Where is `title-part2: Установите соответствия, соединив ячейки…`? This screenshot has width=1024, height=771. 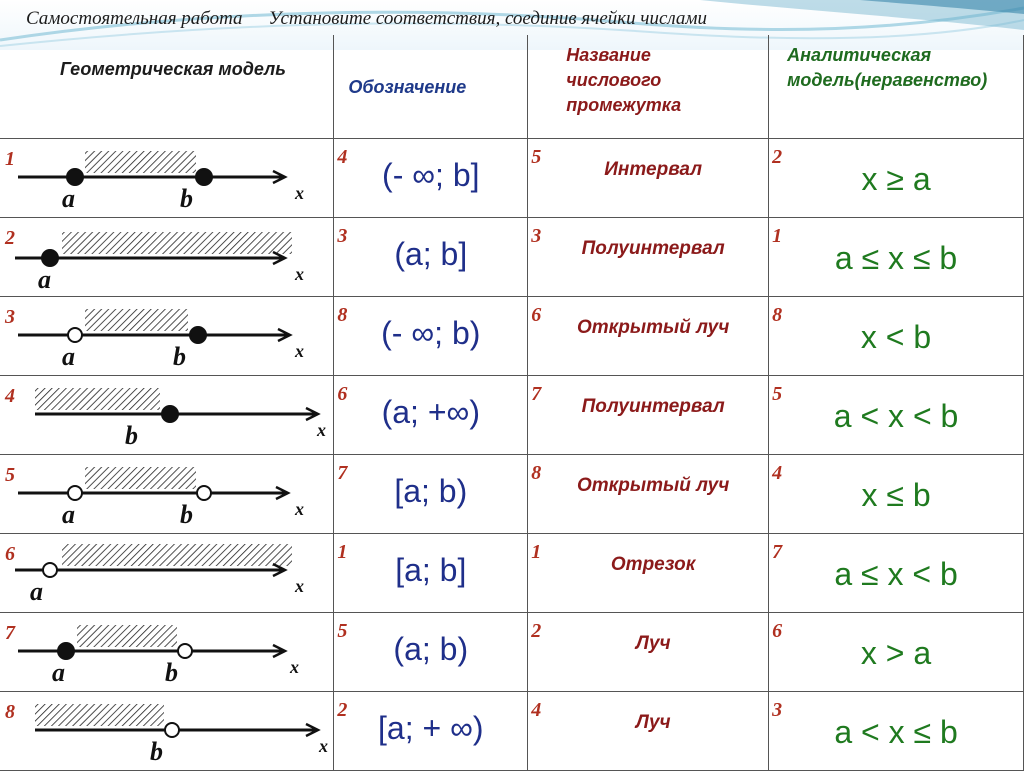 title-part2: Установите соответствия, соединив ячейки… is located at coordinates (488, 18).